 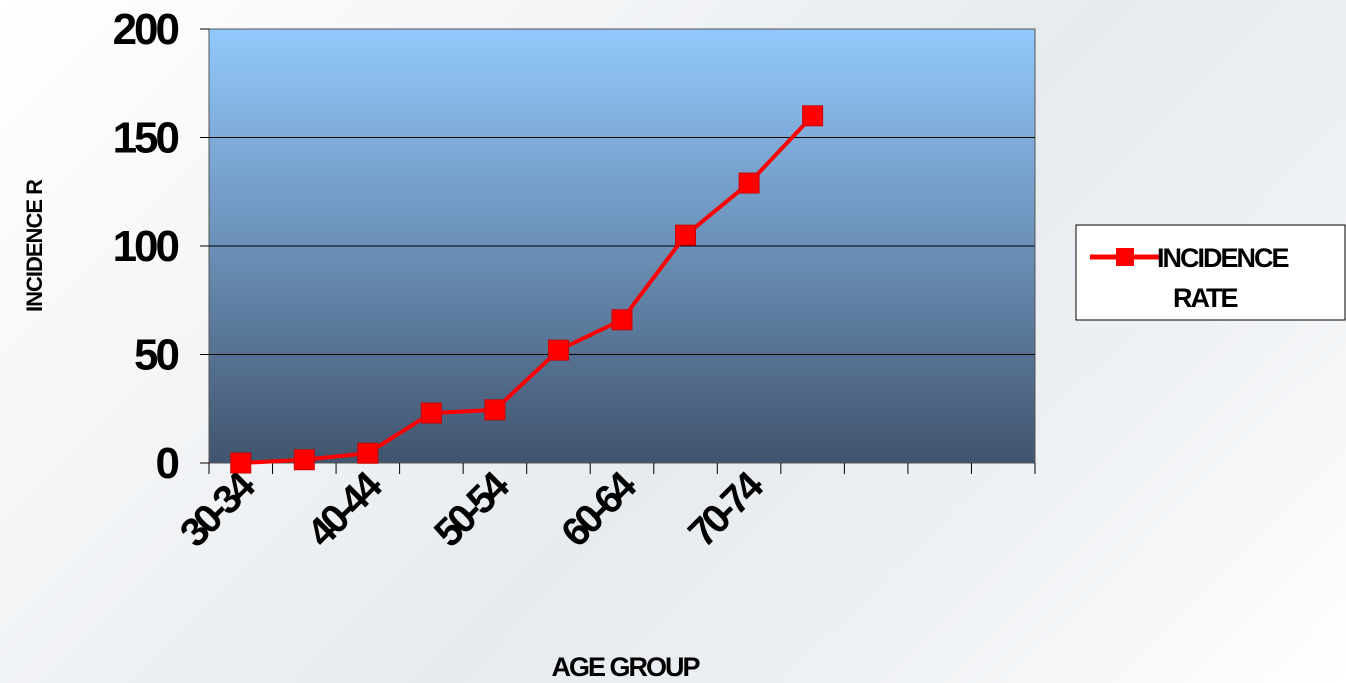 I want to click on x-tick-label: 40-44, so click(x=345, y=509).